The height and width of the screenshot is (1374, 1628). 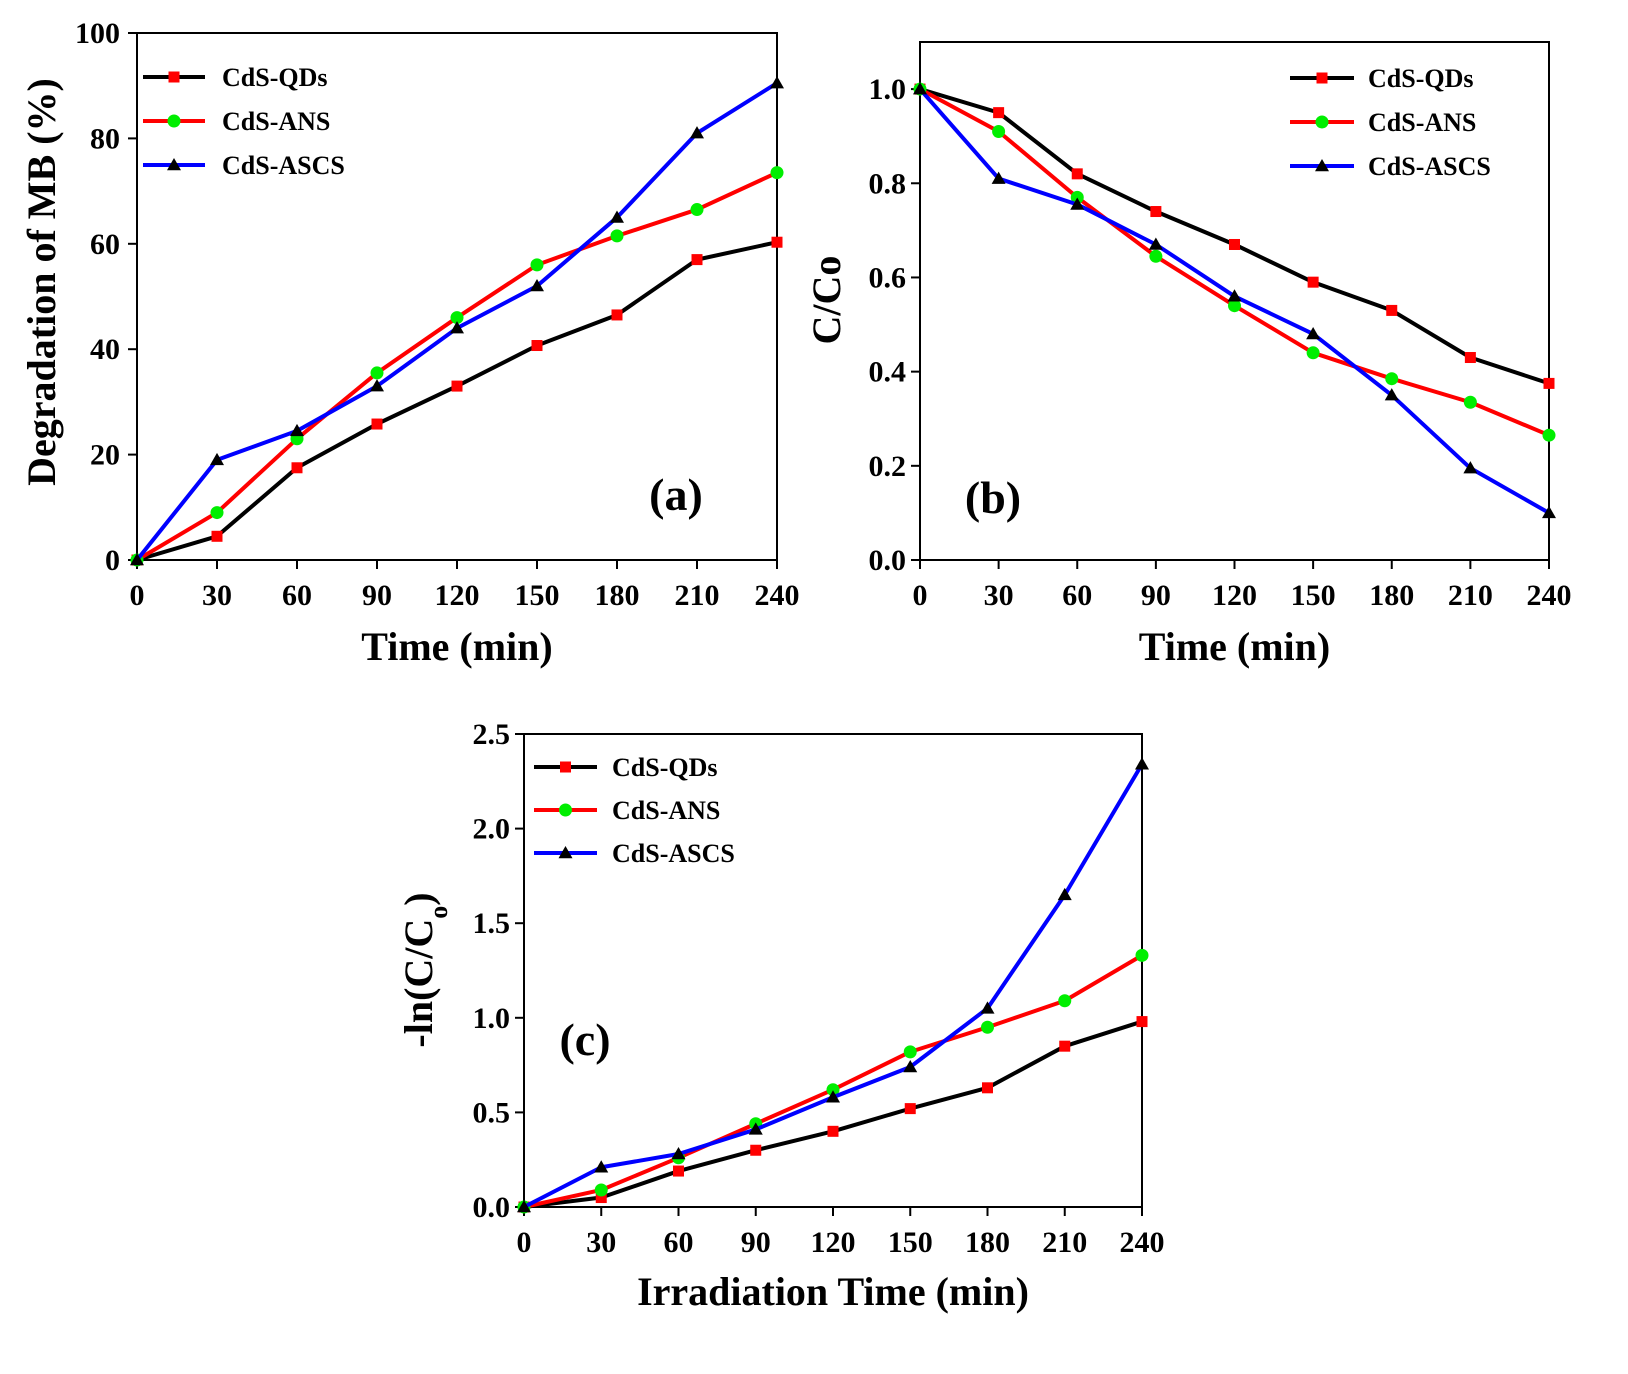 I want to click on panel-label: (c), so click(x=584, y=1039).